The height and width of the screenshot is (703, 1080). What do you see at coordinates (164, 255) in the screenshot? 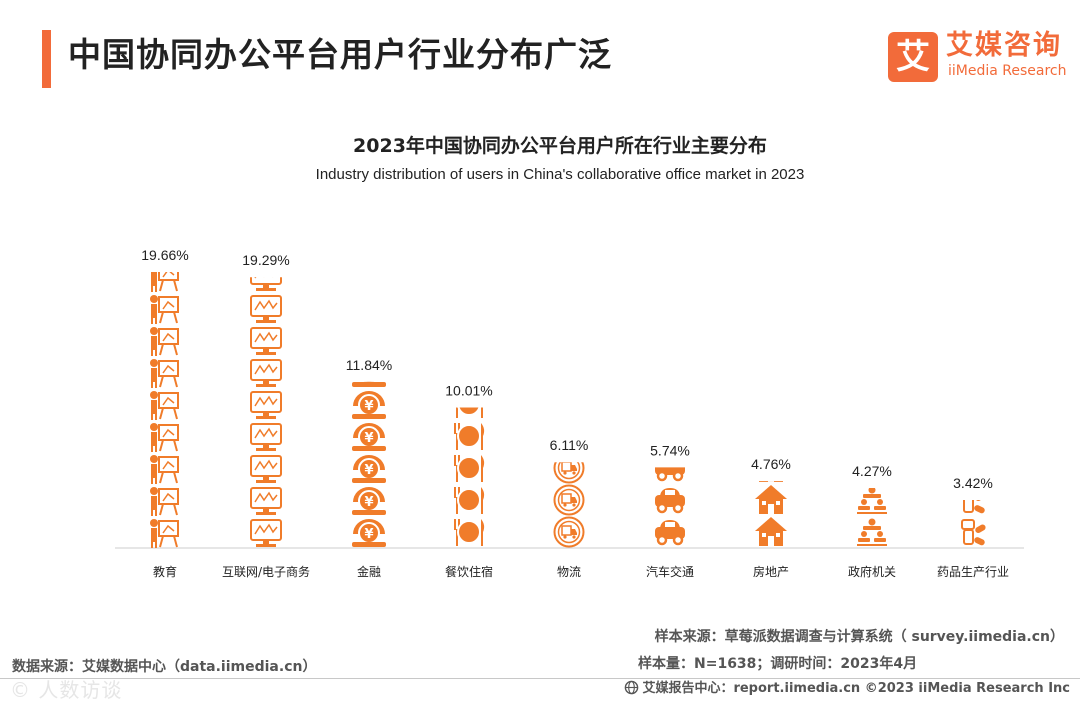
I see `bar-value-label: 19.66%` at bounding box center [164, 255].